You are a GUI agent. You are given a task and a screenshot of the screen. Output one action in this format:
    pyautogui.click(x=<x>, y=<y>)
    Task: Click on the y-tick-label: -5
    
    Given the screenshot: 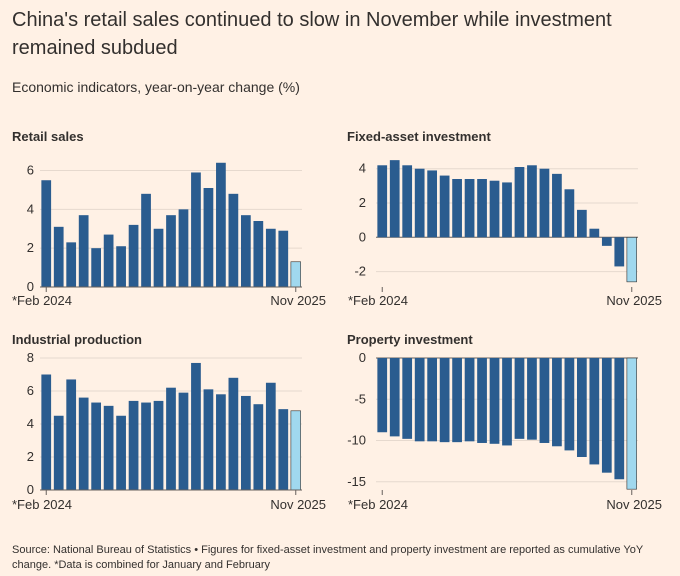 What is the action you would take?
    pyautogui.click(x=360, y=398)
    